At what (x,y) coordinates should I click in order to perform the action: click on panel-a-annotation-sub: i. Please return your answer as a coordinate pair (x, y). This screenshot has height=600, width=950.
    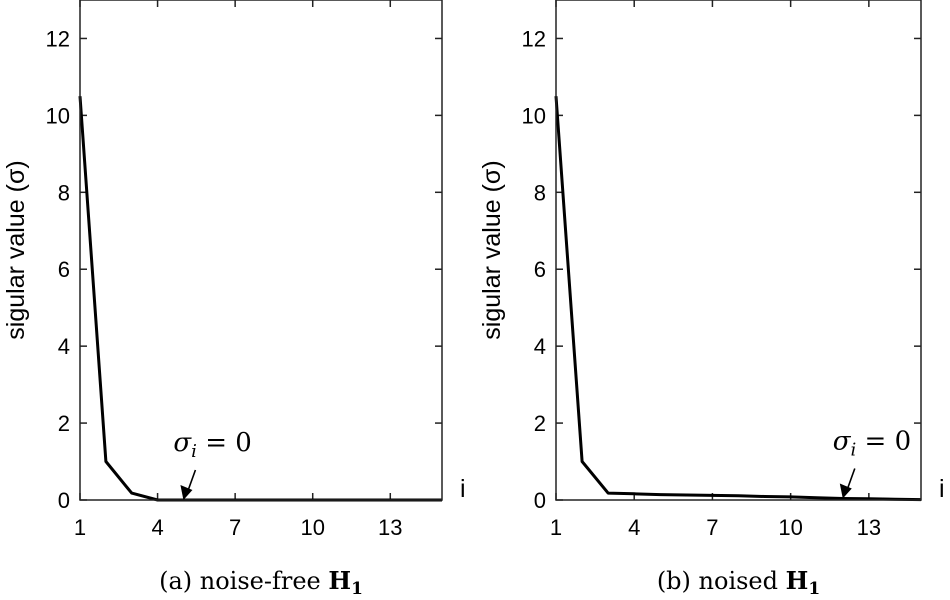
    Looking at the image, I should click on (194, 451).